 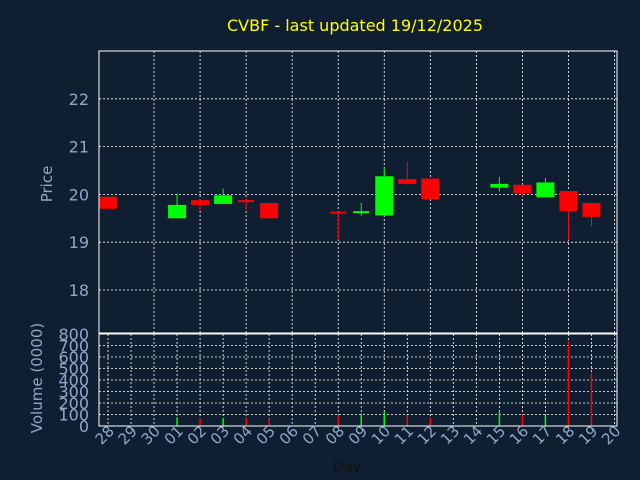 I want to click on volume-axis-label: Volume (0000), so click(x=37, y=378).